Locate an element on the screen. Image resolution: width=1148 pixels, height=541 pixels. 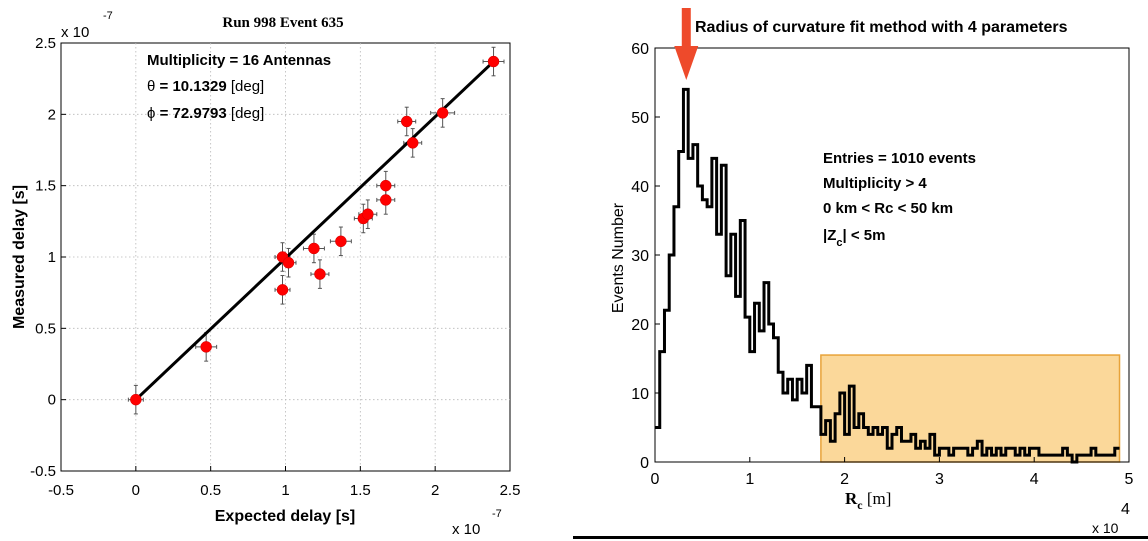
left-x-tick-label: 2.5 is located at coordinates (510, 490).